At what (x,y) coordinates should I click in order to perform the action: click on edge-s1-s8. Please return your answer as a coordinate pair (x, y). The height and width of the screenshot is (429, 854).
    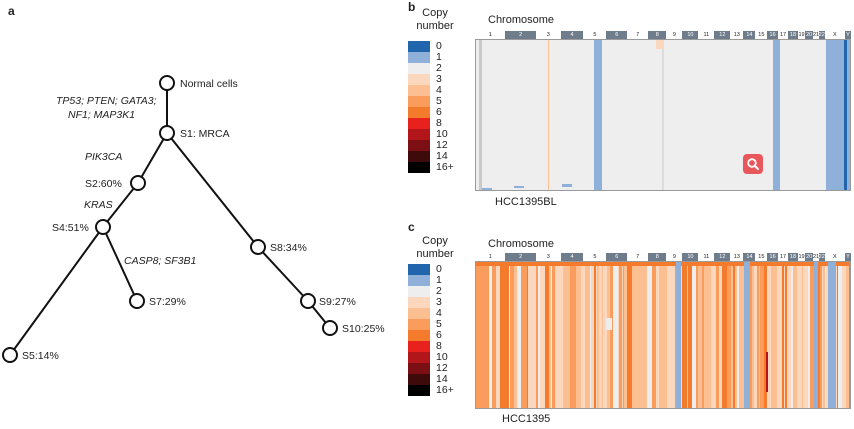
    Looking at the image, I should click on (212, 190).